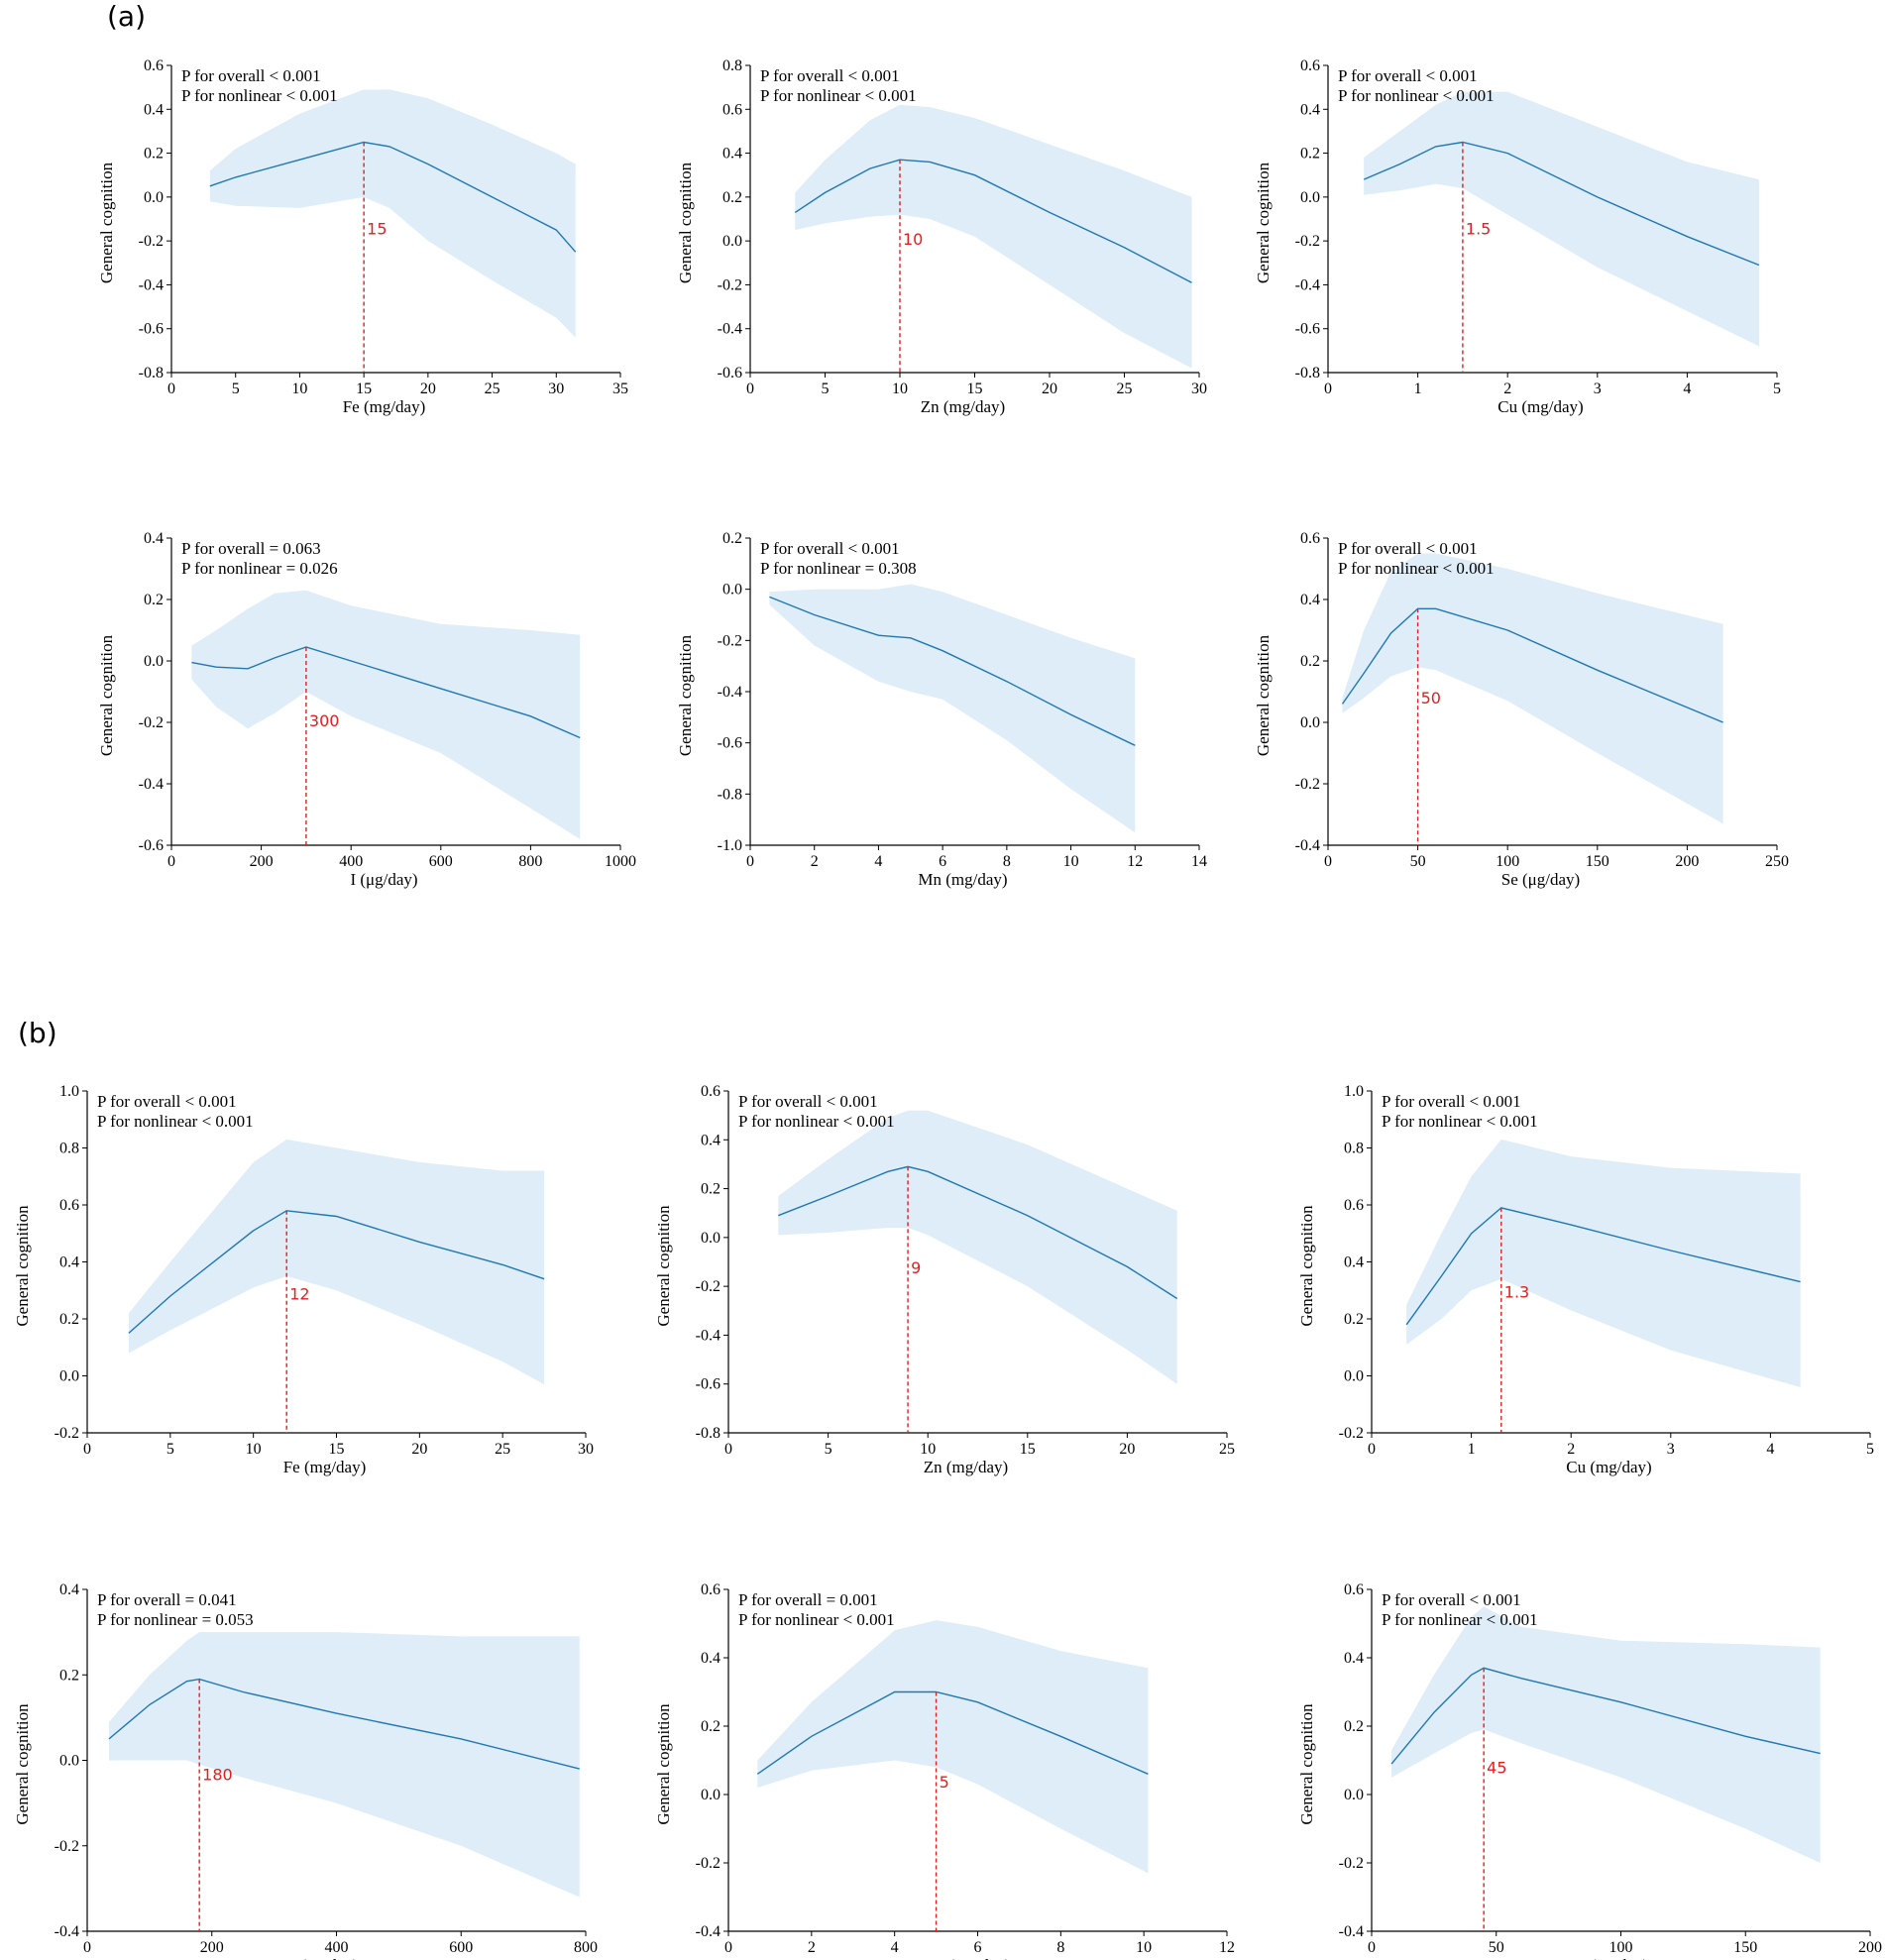  I want to click on reference-label: 45, so click(1496, 1768).